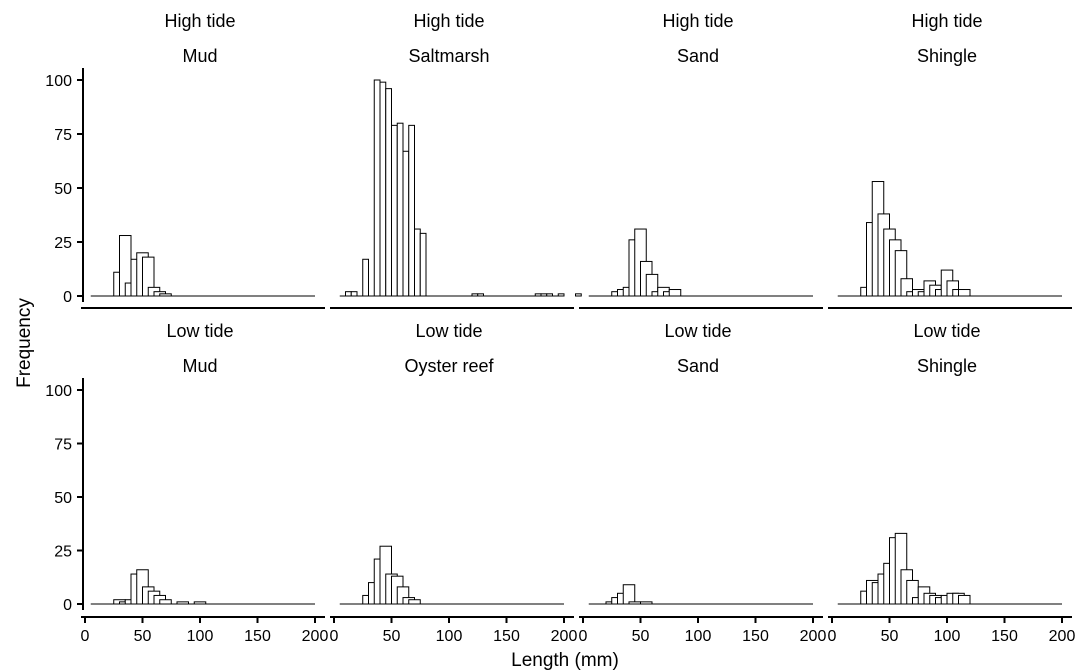 Image resolution: width=1076 pixels, height=672 pixels. Describe the element at coordinates (449, 366) in the screenshot. I see `facet-strip-label-bottom: Oyster reef` at that location.